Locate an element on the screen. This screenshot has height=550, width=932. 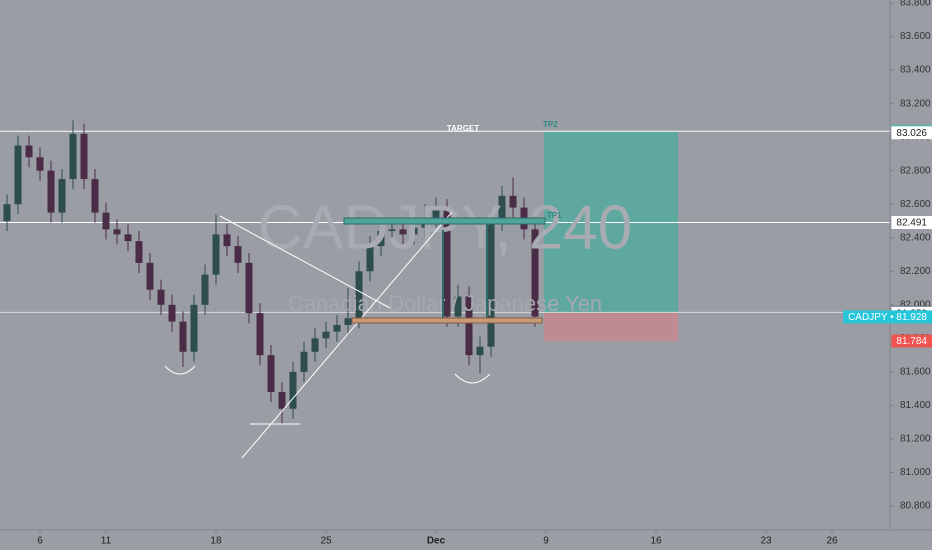
y-tick-label: 81.200 is located at coordinates (915, 439).